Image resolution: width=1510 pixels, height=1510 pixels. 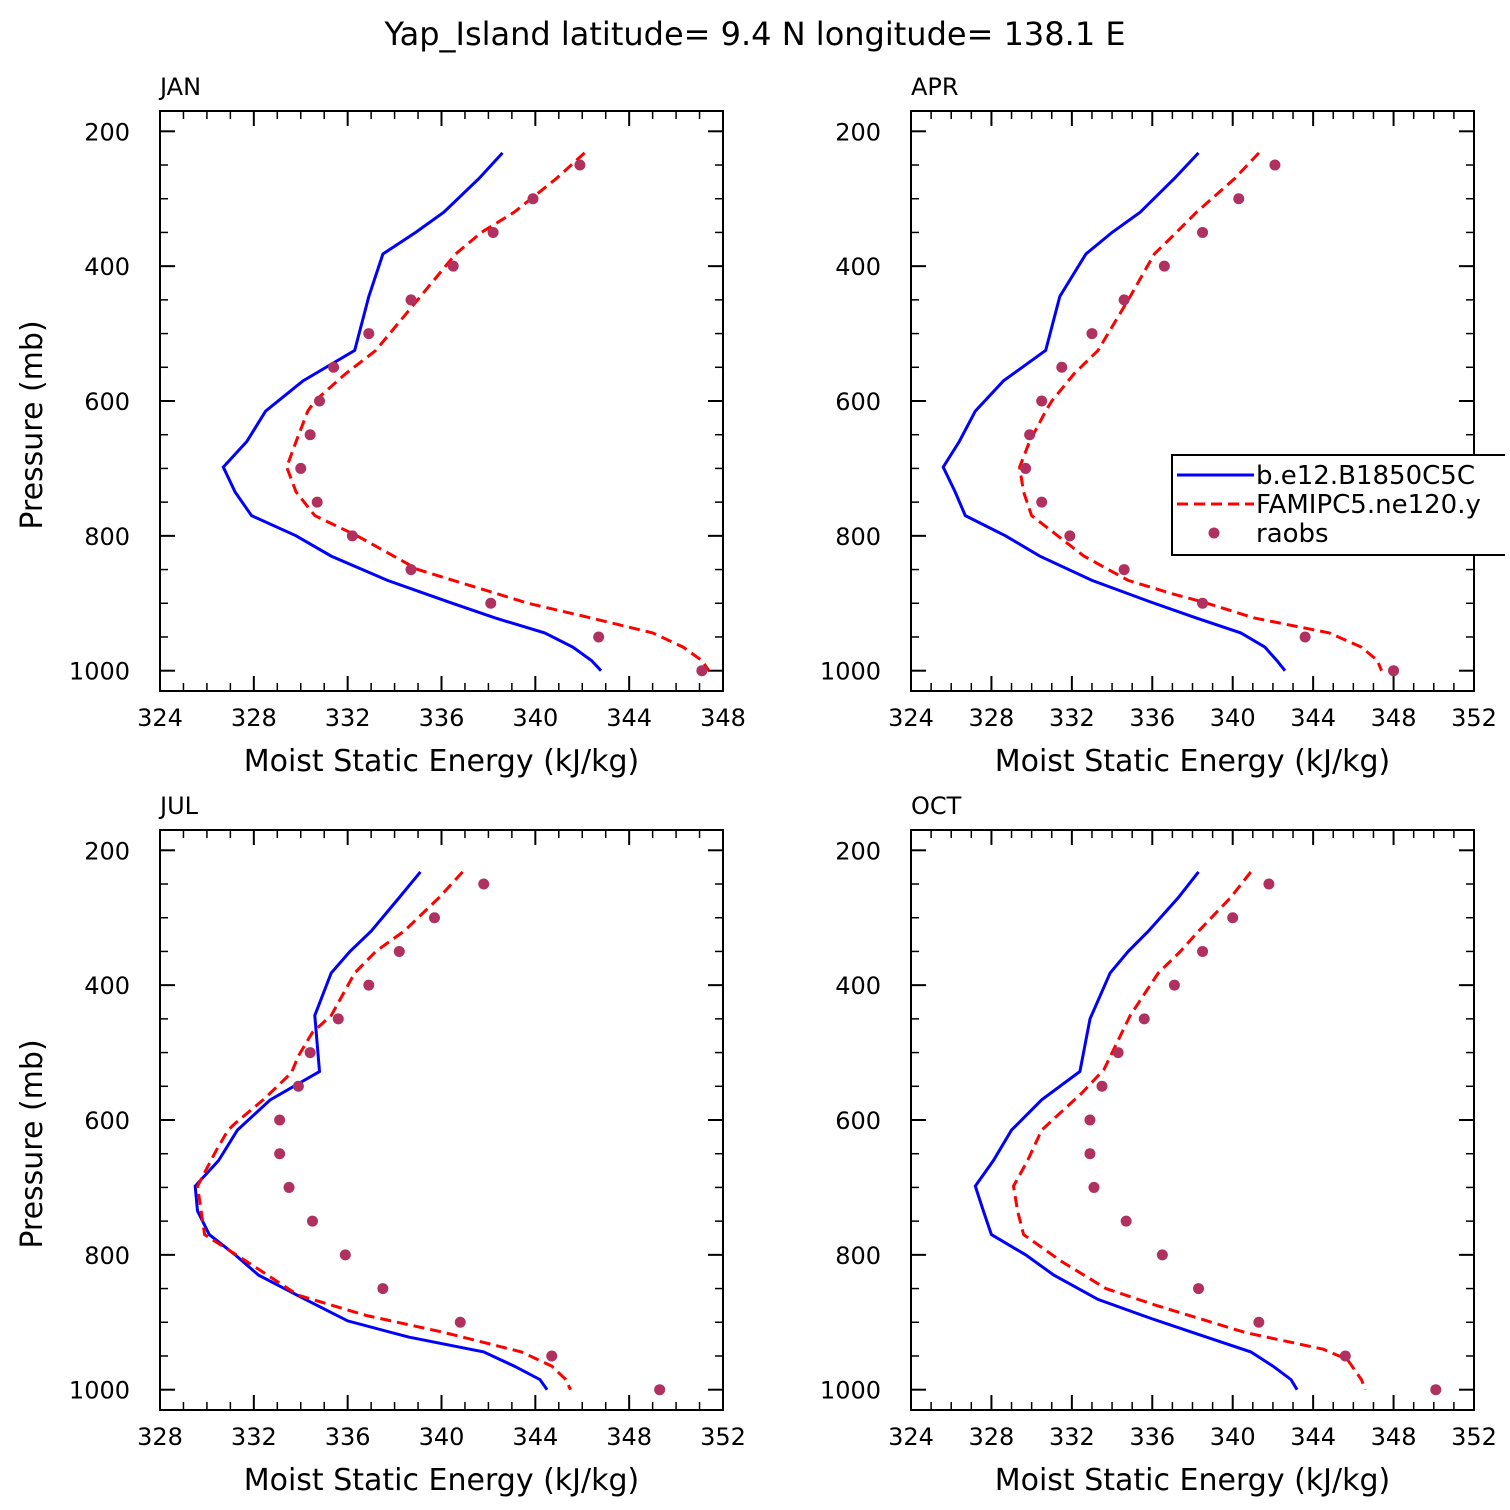 What do you see at coordinates (1214, 533) in the screenshot?
I see `legend-swatch-dot` at bounding box center [1214, 533].